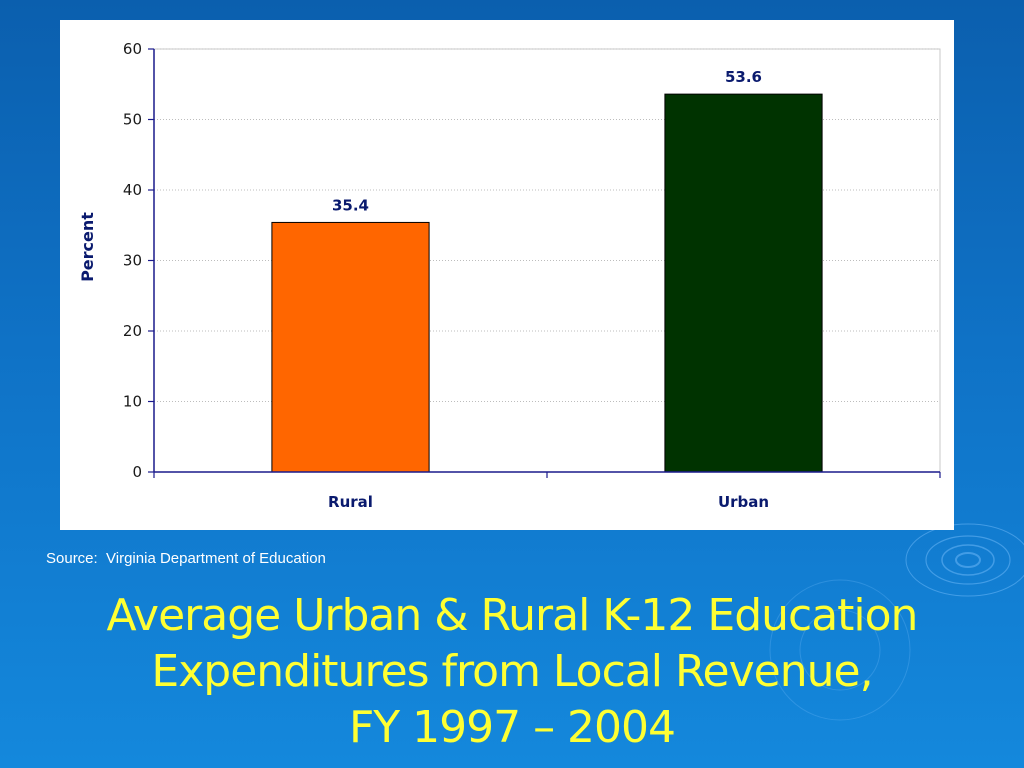 The height and width of the screenshot is (768, 1024). I want to click on x-category-label: Rural, so click(350, 502).